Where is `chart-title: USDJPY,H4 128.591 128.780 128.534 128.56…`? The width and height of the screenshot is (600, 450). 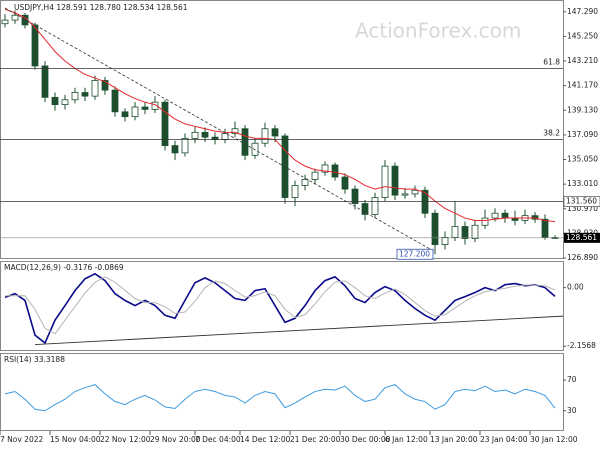 chart-title: USDJPY,H4 128.591 128.780 128.534 128.56… is located at coordinates (101, 7).